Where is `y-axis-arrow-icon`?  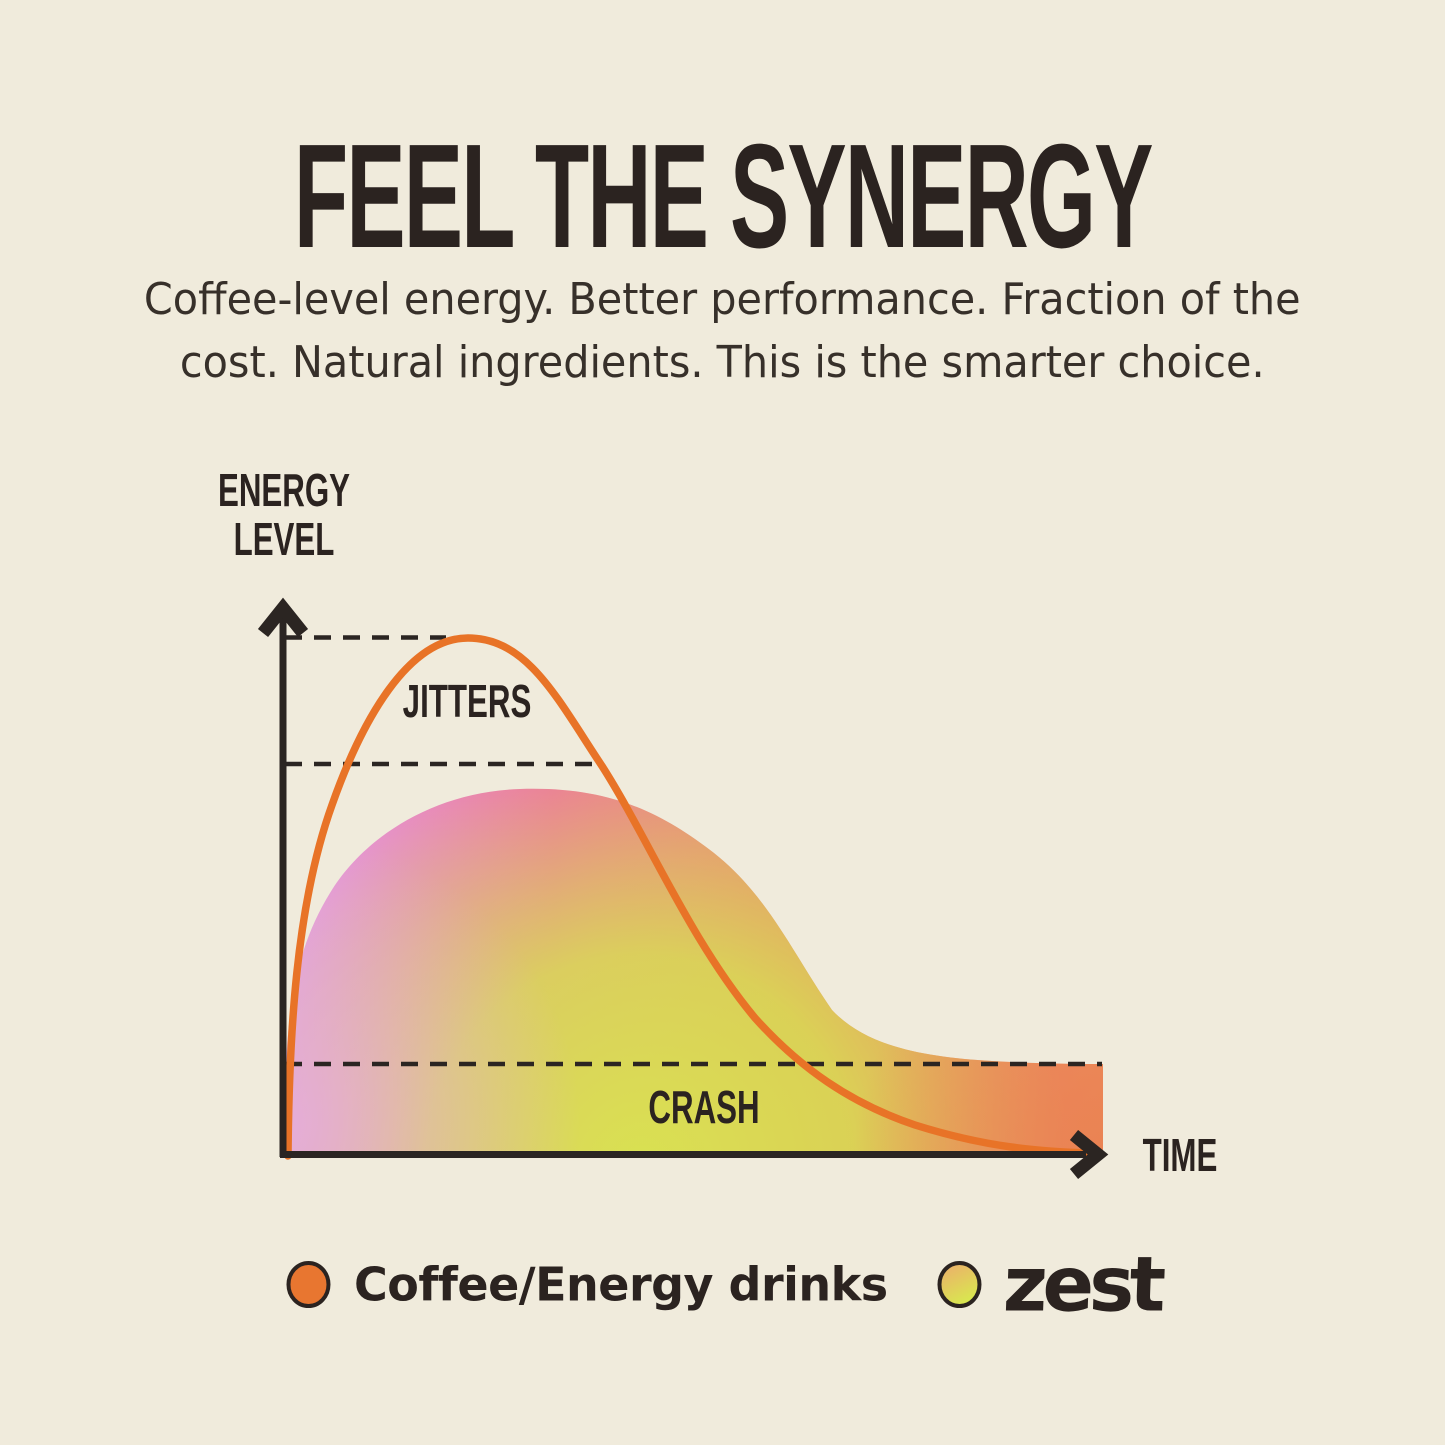 y-axis-arrow-icon is located at coordinates (283, 617).